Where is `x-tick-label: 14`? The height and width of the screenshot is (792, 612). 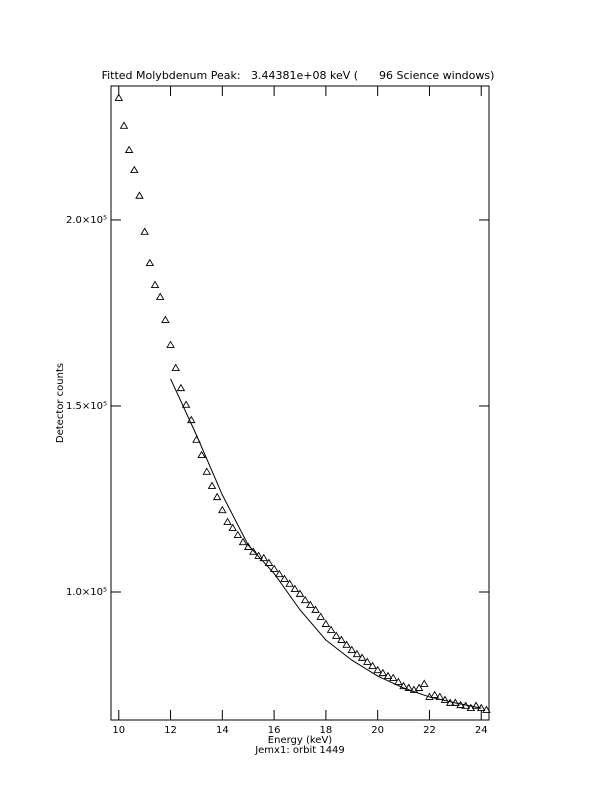
x-tick-label: 14 is located at coordinates (222, 730).